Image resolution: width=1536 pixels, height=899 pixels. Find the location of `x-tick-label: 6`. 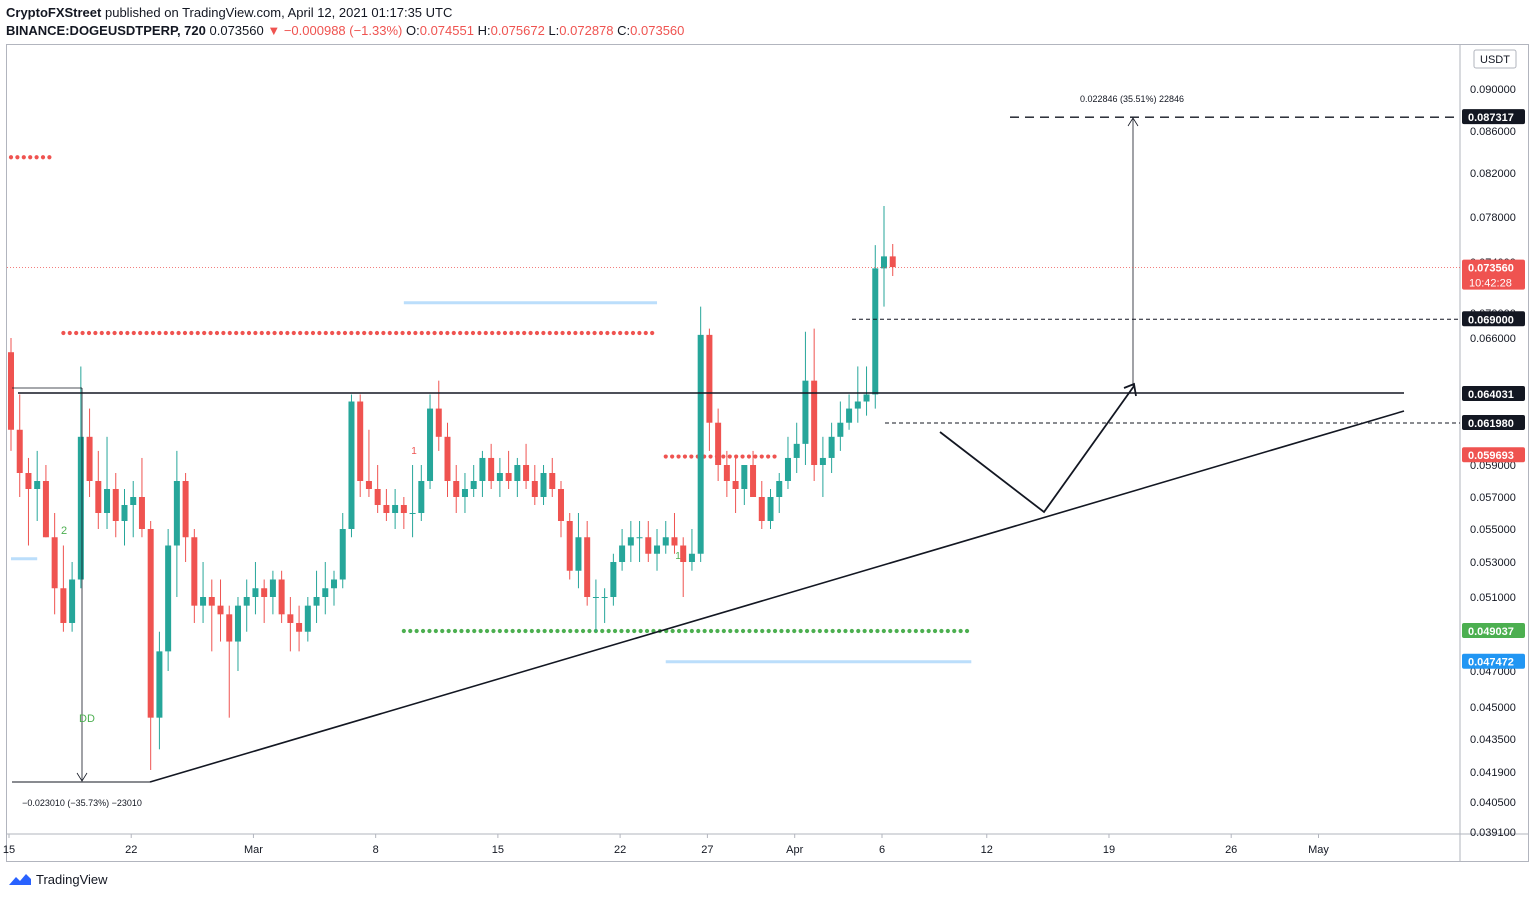

x-tick-label: 6 is located at coordinates (882, 850).